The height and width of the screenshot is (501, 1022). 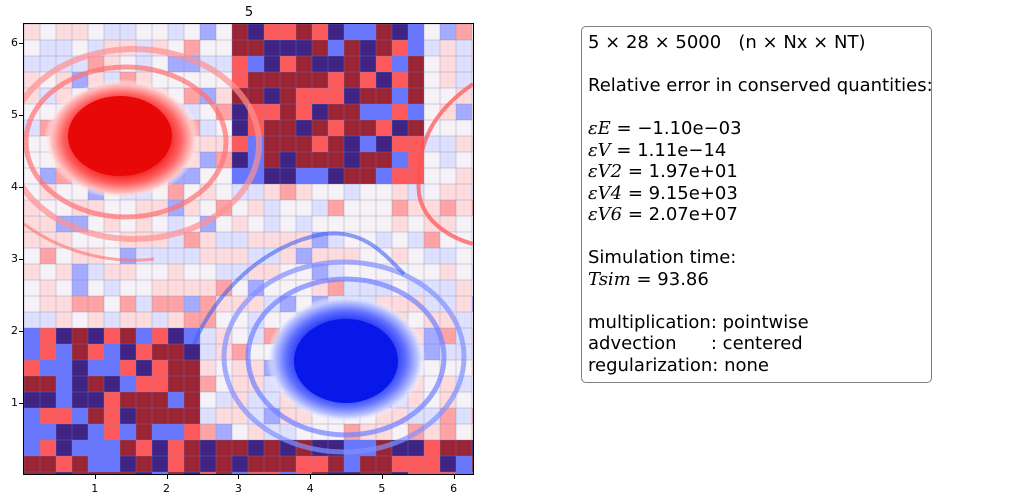 I want to click on y-tick-label: 1, so click(x=14, y=403).